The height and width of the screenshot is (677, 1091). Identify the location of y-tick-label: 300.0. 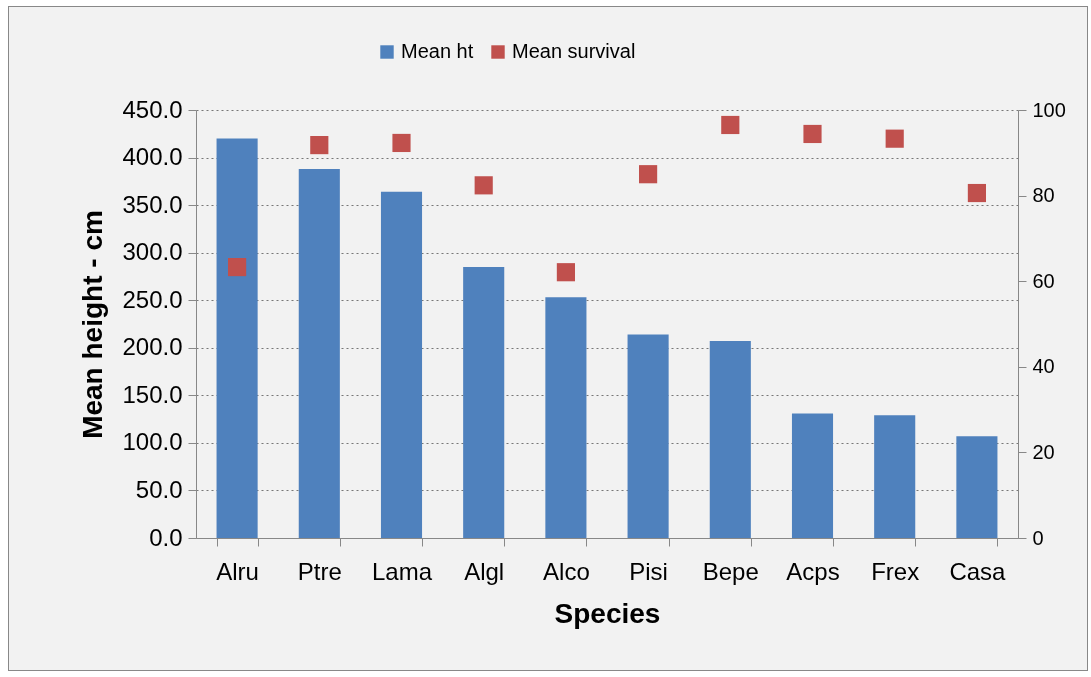
(152, 252).